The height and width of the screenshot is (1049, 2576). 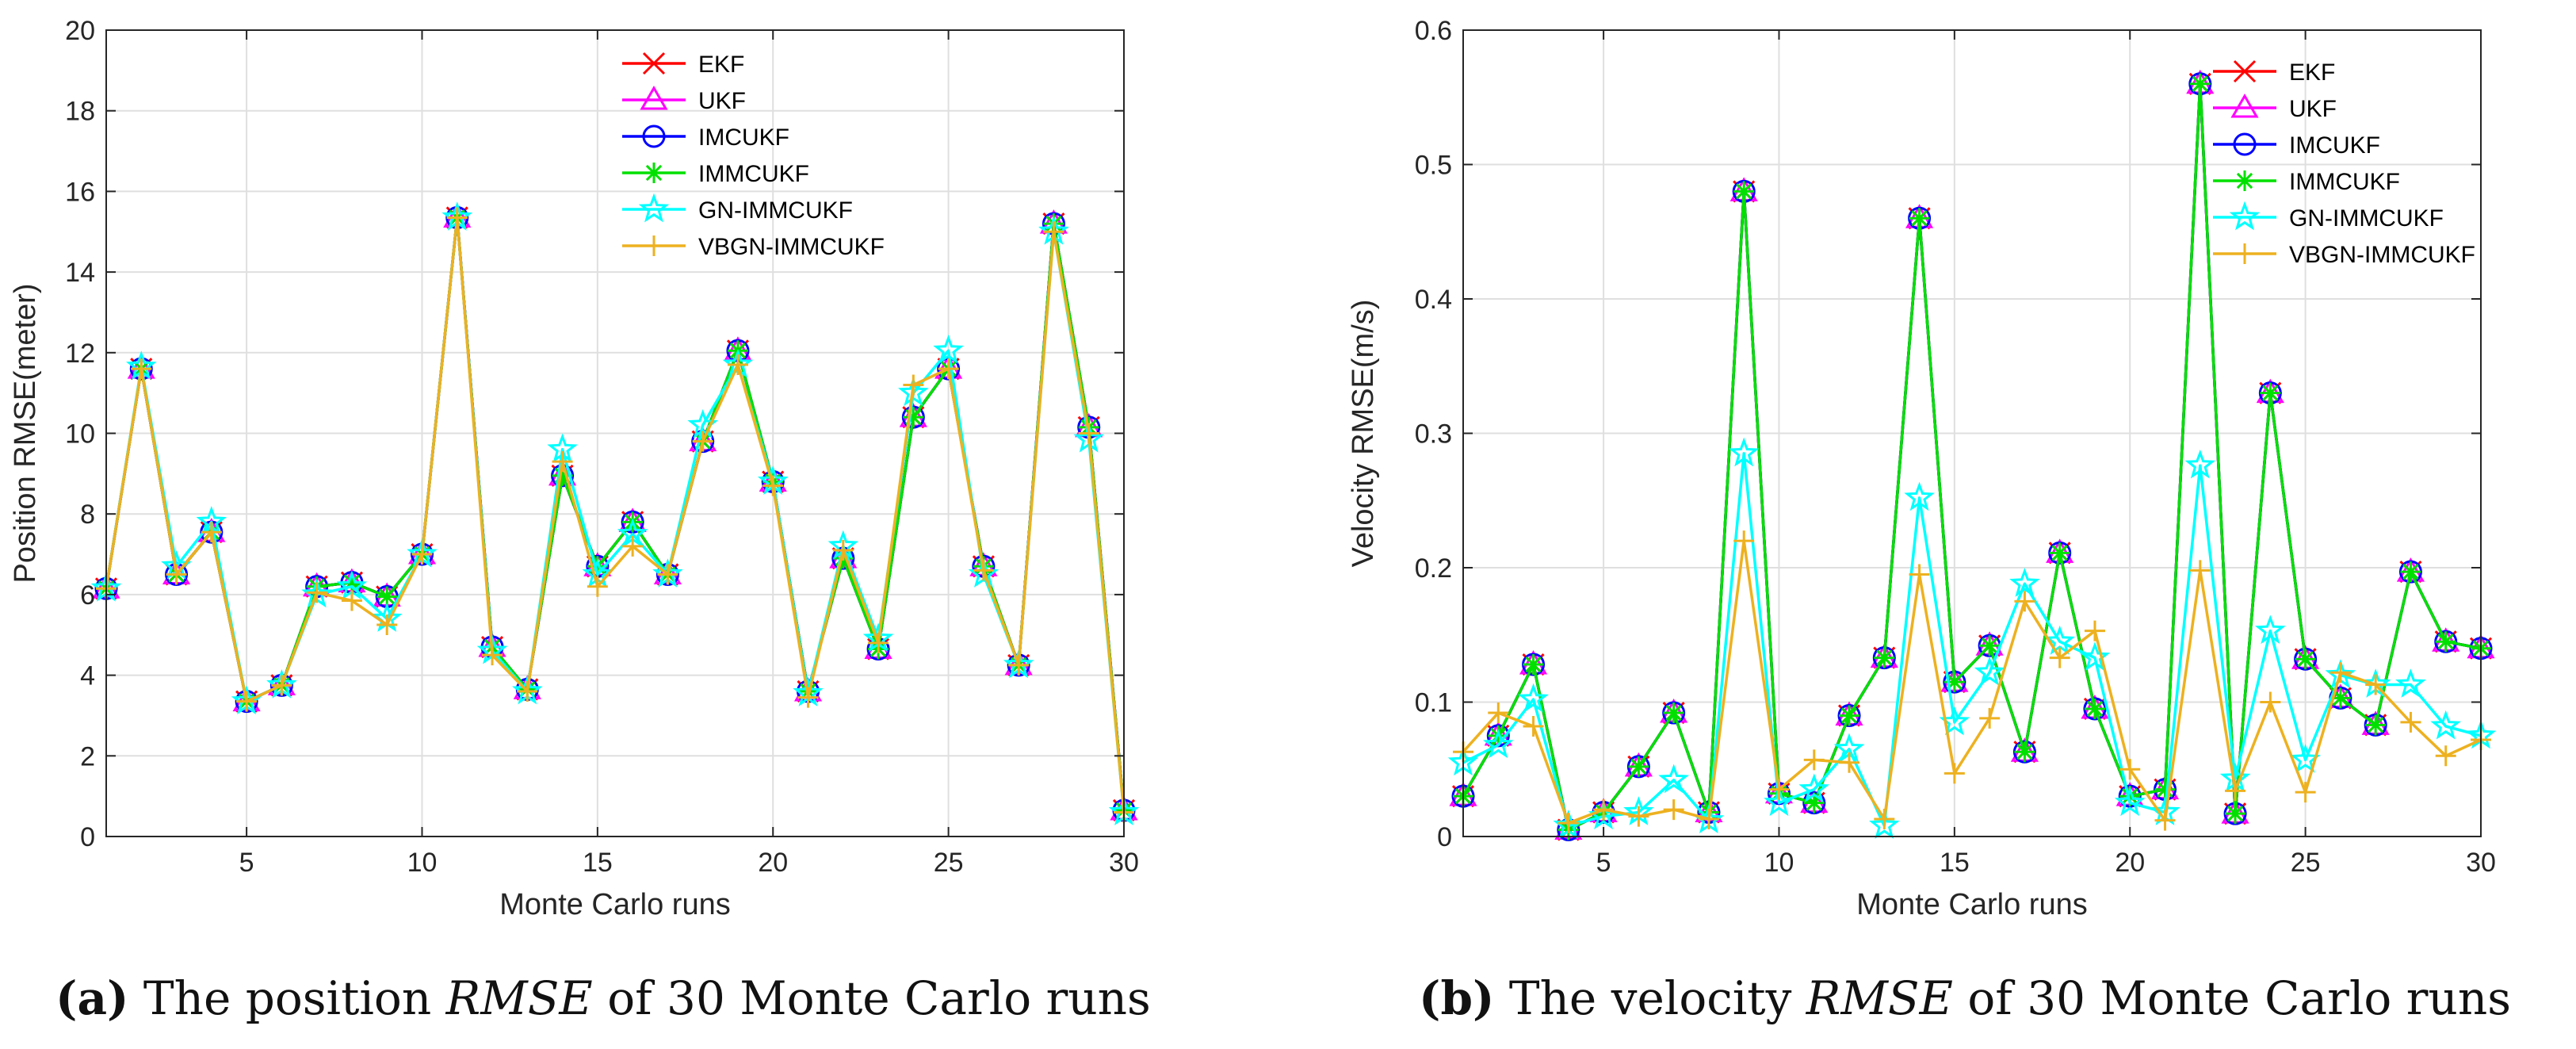 I want to click on y-tick-label: 14, so click(x=80, y=273).